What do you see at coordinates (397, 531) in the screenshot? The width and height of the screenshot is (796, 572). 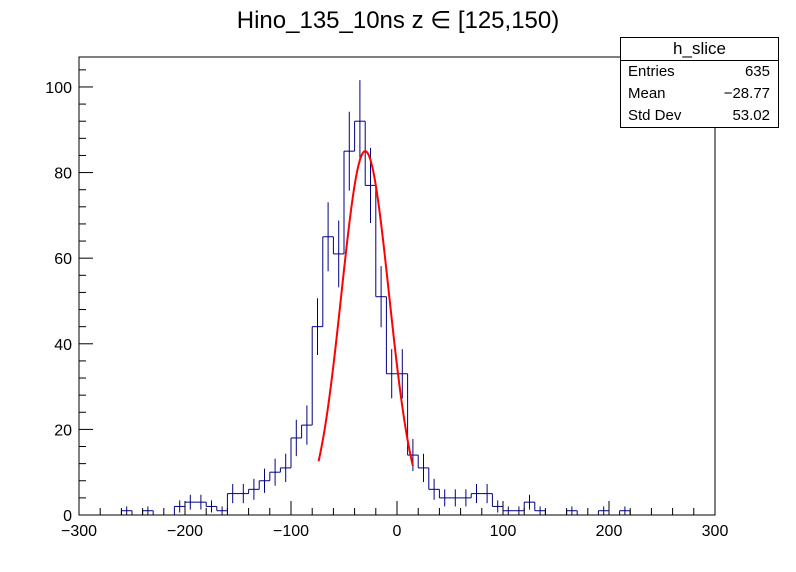 I see `x-tick-label: 0` at bounding box center [397, 531].